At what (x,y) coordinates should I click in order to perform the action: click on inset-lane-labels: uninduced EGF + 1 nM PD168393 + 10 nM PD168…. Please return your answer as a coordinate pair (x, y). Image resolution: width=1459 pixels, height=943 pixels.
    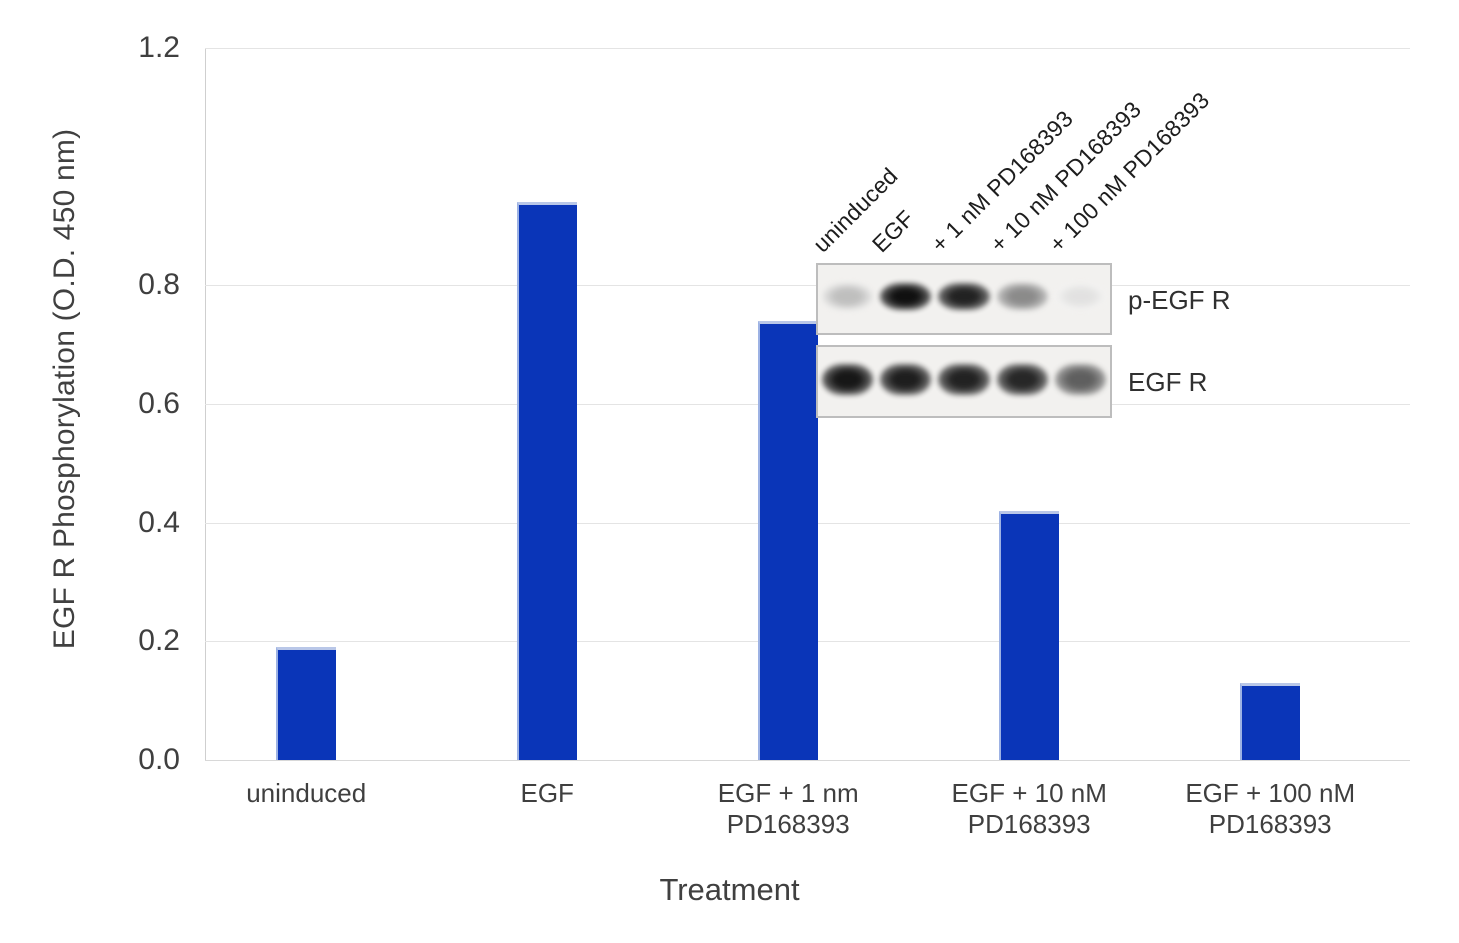
    Looking at the image, I should click on (1011, 129).